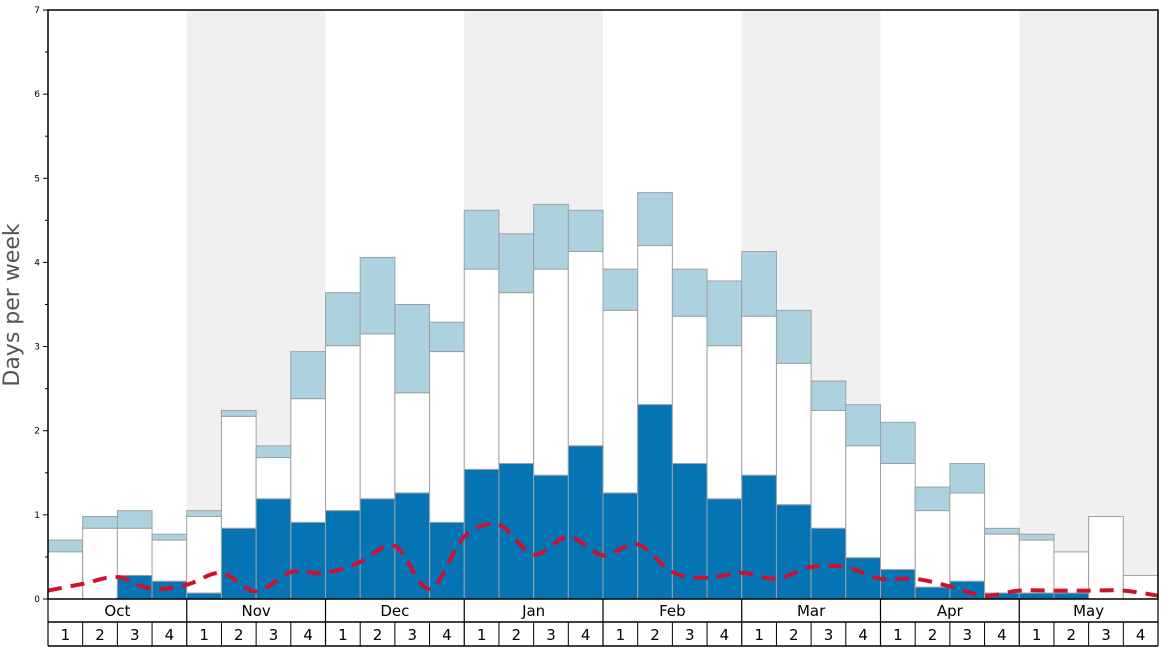 The height and width of the screenshot is (648, 1168). Describe the element at coordinates (37, 600) in the screenshot. I see `y-tick-label: 0` at that location.